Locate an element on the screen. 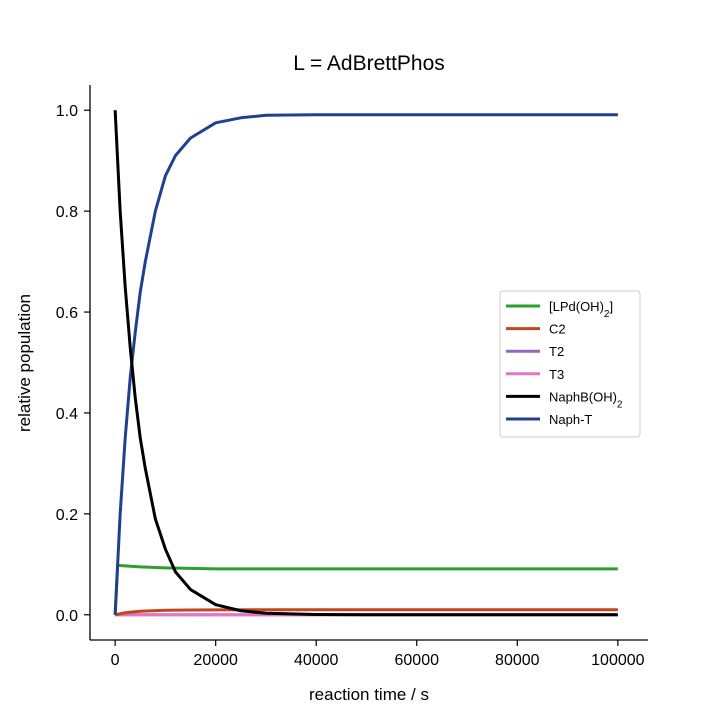 This screenshot has width=720, height=720. y-tick-label: 0.4 is located at coordinates (67, 414).